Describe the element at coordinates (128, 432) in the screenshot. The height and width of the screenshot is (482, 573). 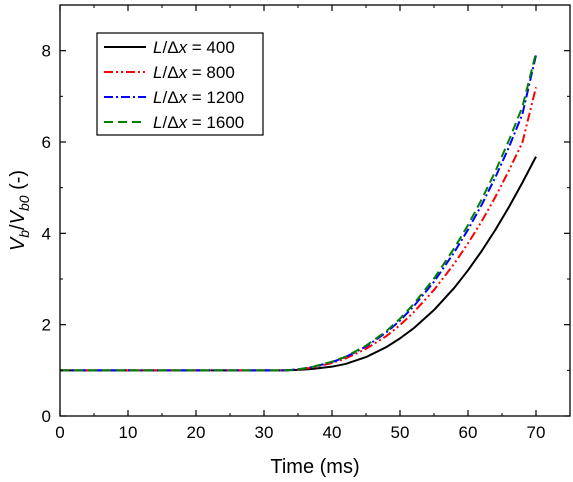
I see `x-tick-label: 10` at that location.